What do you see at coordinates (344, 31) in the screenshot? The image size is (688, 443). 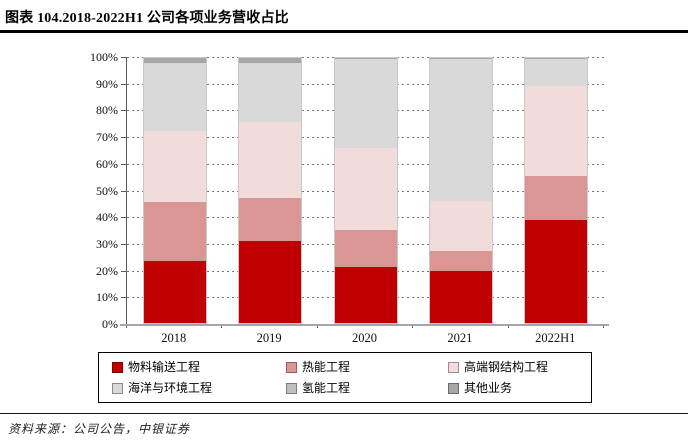 I see `title-divider` at bounding box center [344, 31].